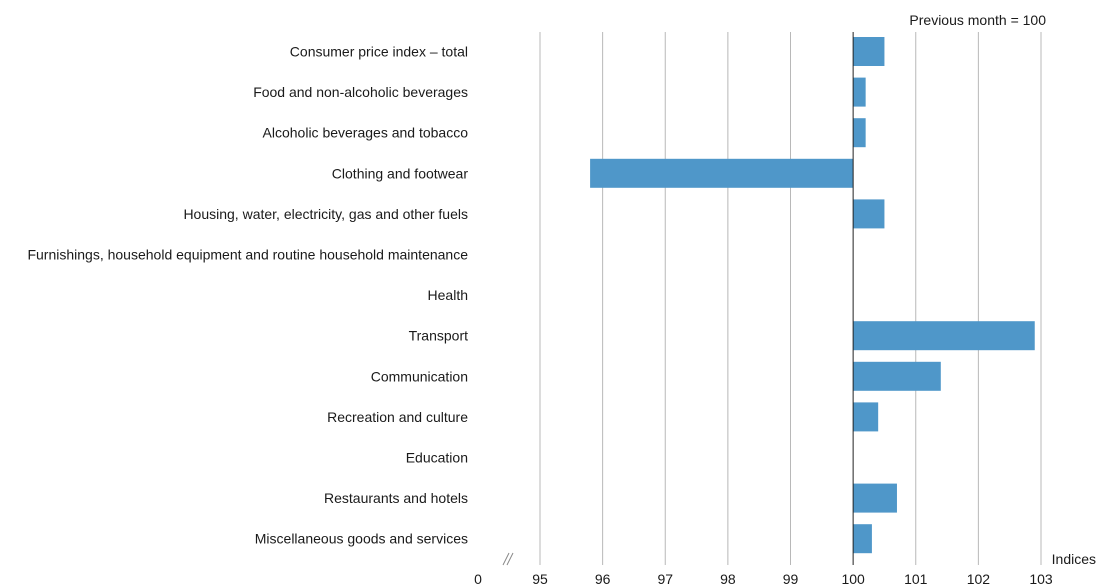 This screenshot has height=588, width=1098. Describe the element at coordinates (728, 579) in the screenshot. I see `x-tick-label: 98` at that location.